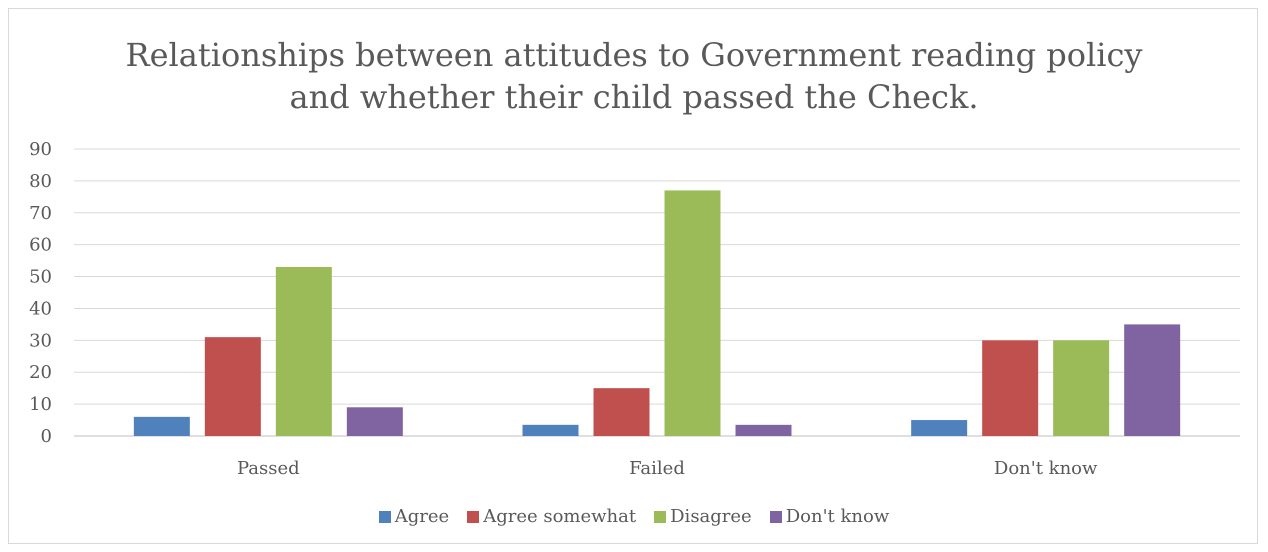 This screenshot has height=552, width=1268. I want to click on chart-legend: Agree Agree somewhat Disagree Don't know, so click(634, 516).